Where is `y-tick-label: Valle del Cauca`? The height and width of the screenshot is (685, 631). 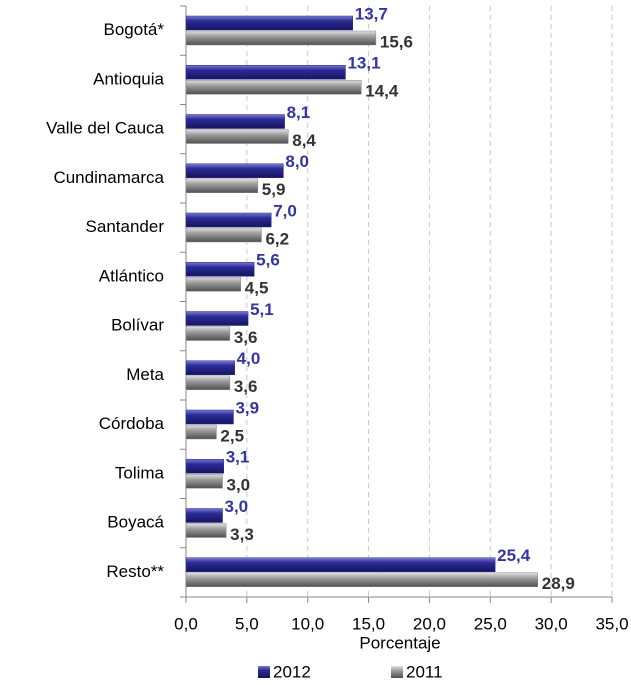 y-tick-label: Valle del Cauca is located at coordinates (105, 128).